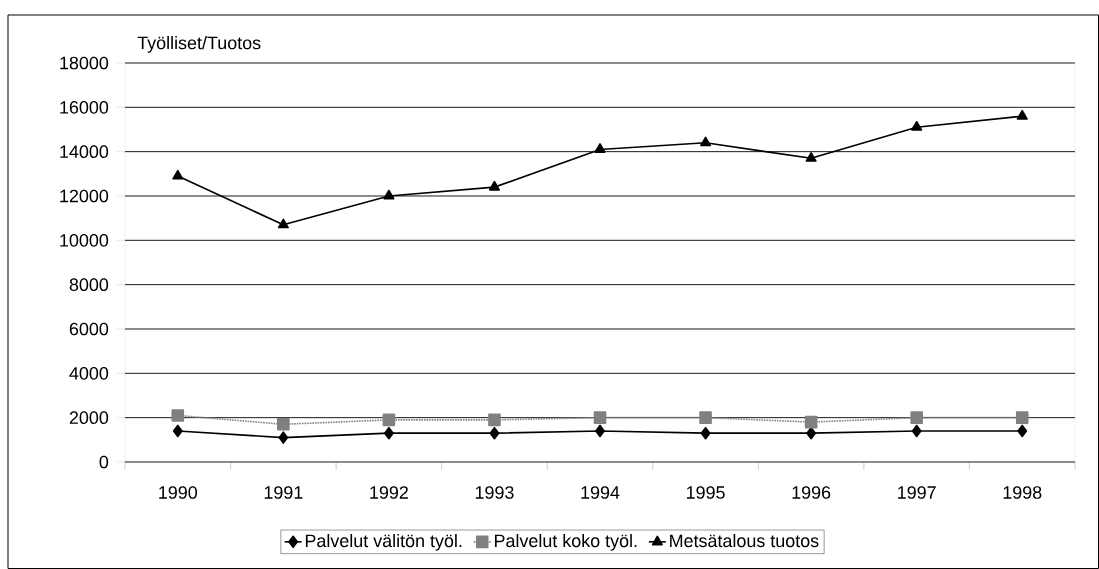  What do you see at coordinates (84, 63) in the screenshot?
I see `y-tick-label: 18000` at bounding box center [84, 63].